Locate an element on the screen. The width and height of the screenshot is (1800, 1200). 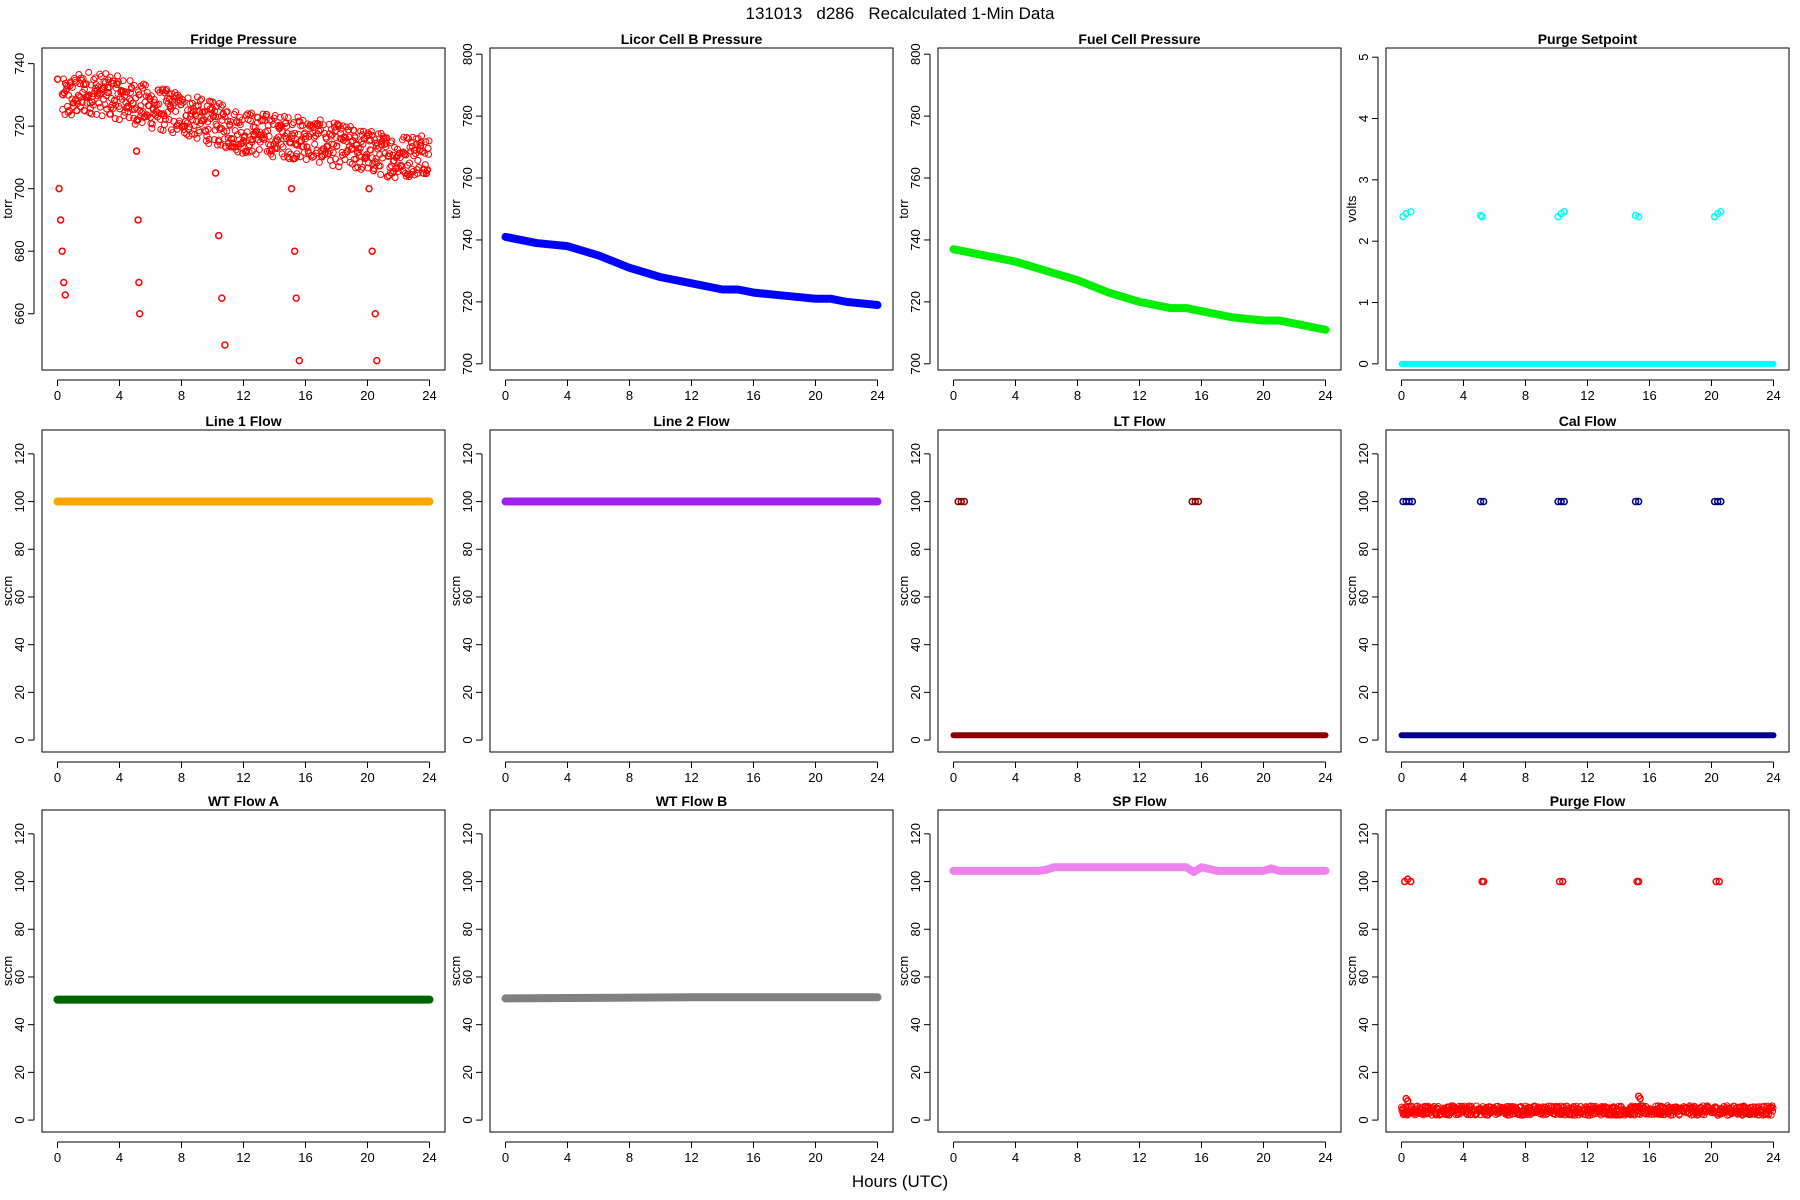
y-tick-label: 100 is located at coordinates (915, 502).